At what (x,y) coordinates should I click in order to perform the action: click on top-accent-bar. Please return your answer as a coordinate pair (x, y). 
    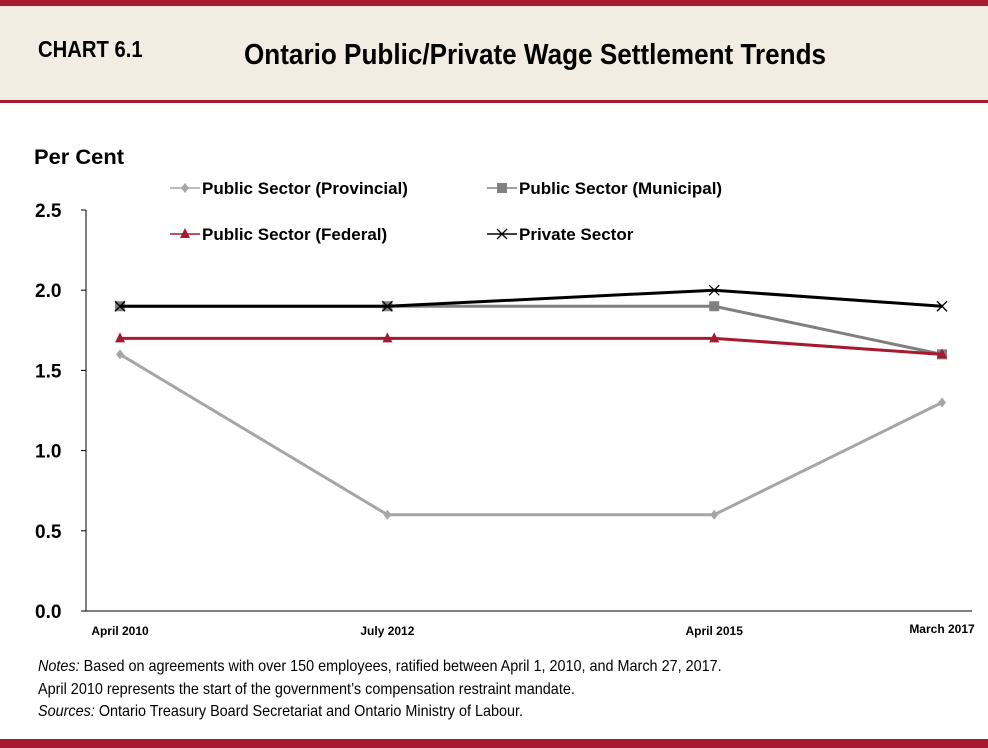
    Looking at the image, I should click on (494, 3).